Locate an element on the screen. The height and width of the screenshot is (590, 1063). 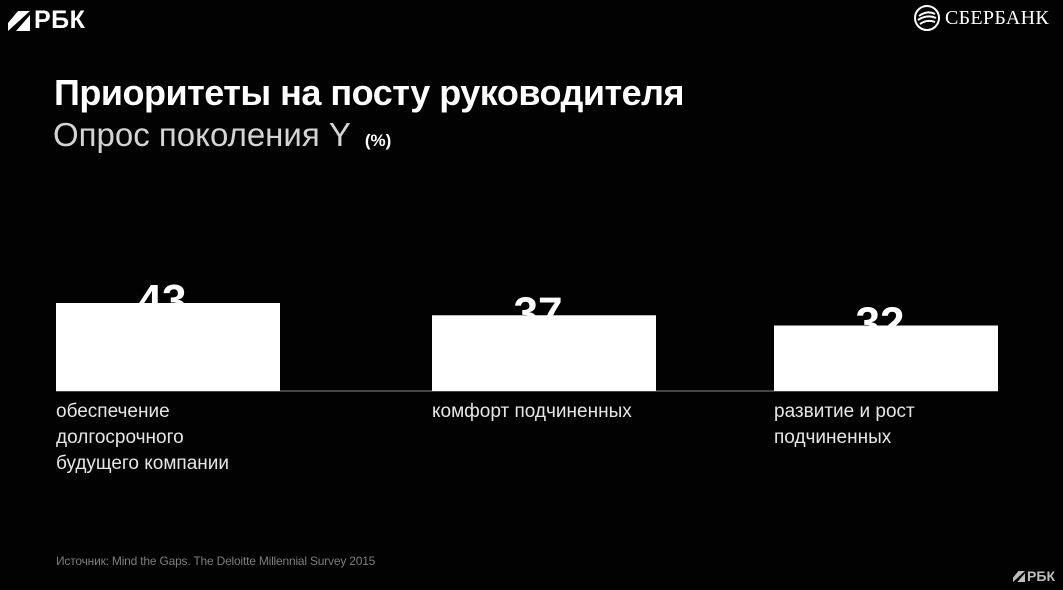
rbk-watermark-icon is located at coordinates (1019, 576).